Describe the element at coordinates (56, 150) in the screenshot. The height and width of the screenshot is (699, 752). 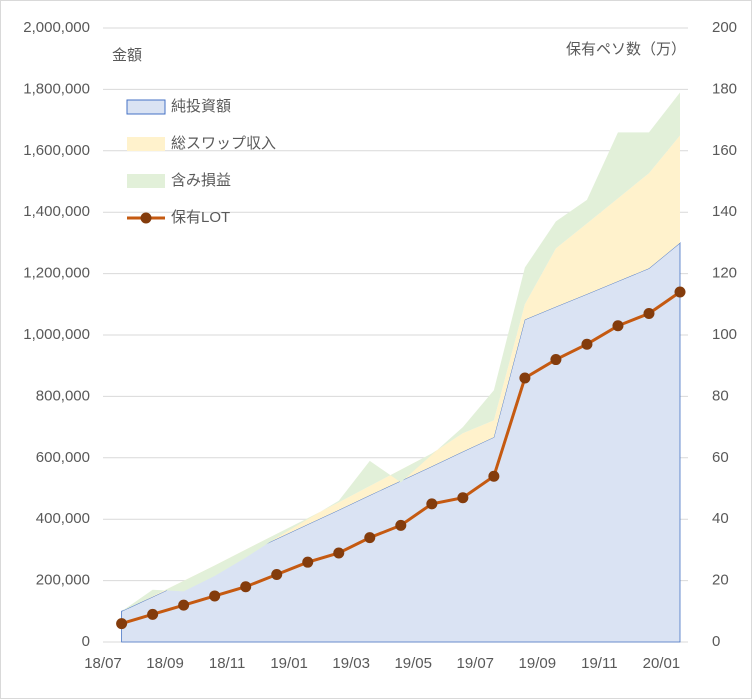
I see `y-tick-label: 1,600,000` at that location.